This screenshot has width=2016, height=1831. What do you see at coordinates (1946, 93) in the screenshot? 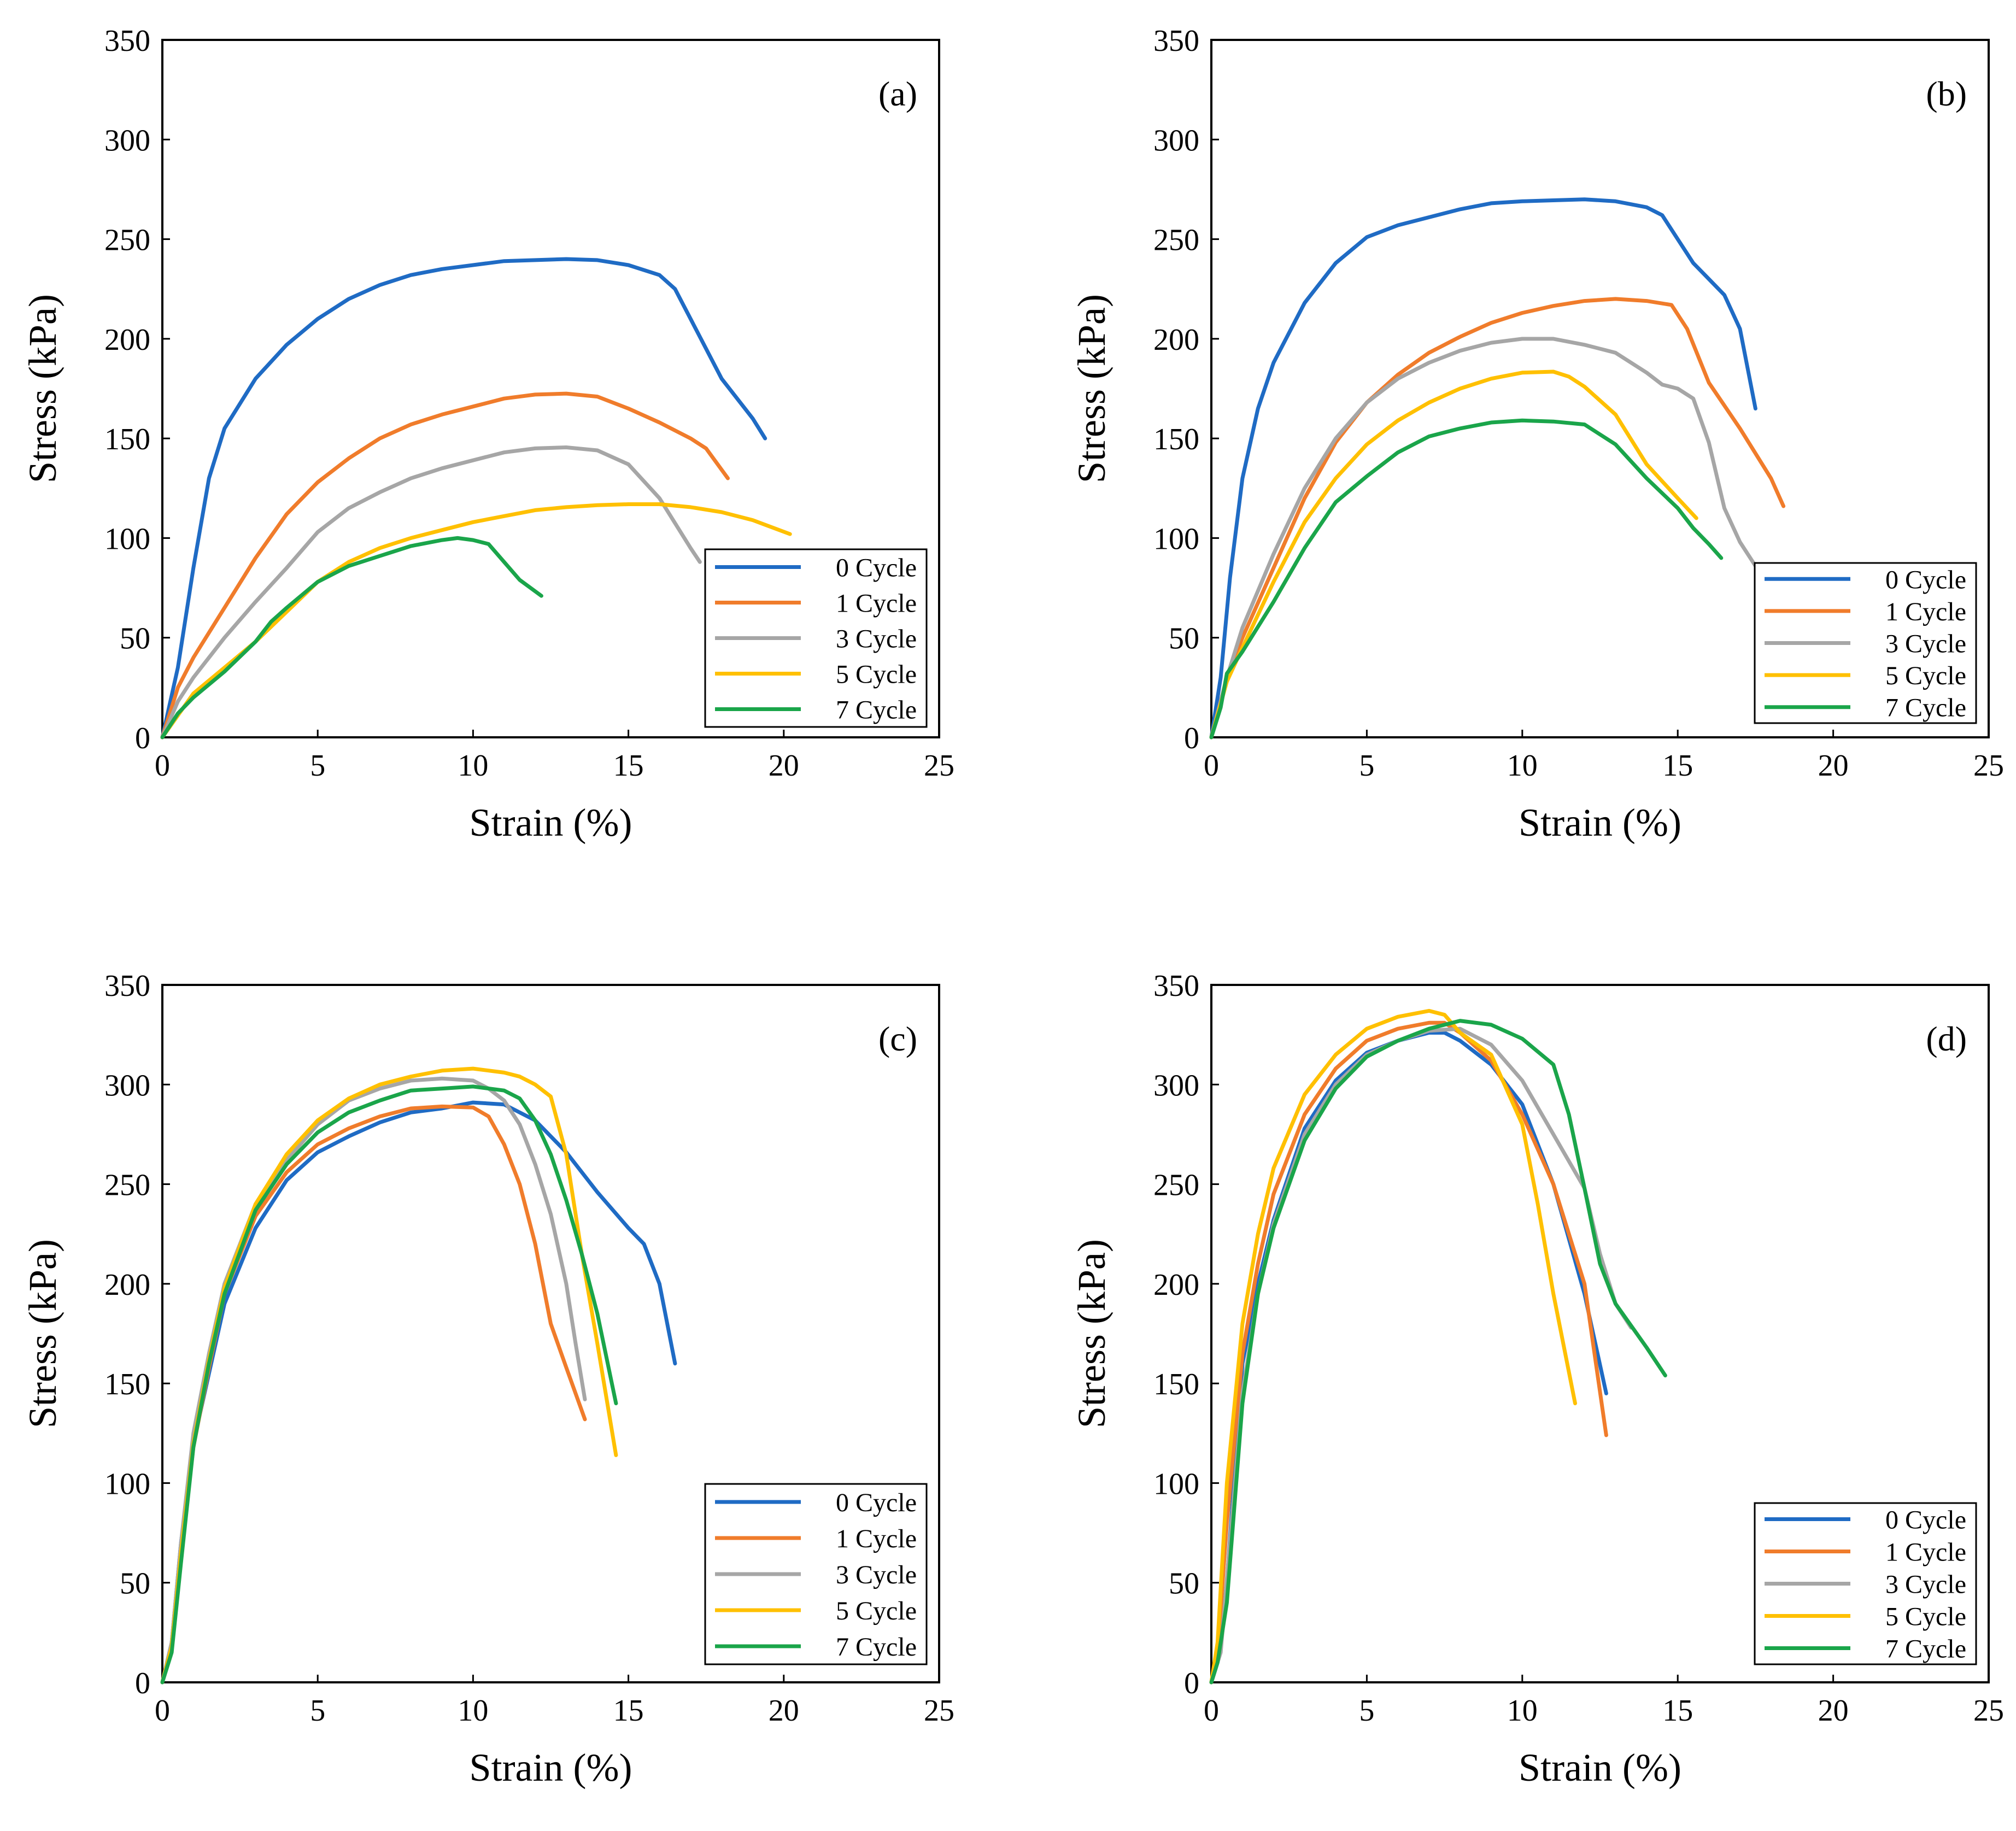
I see `panel-label: (b)` at bounding box center [1946, 93].